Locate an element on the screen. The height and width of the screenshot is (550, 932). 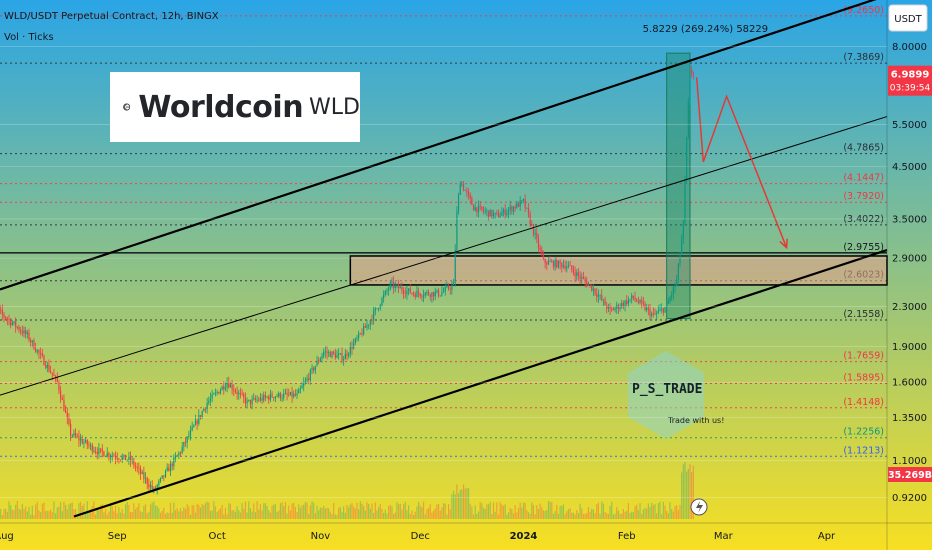
worldcoin-logo-icon is located at coordinates (127, 107).